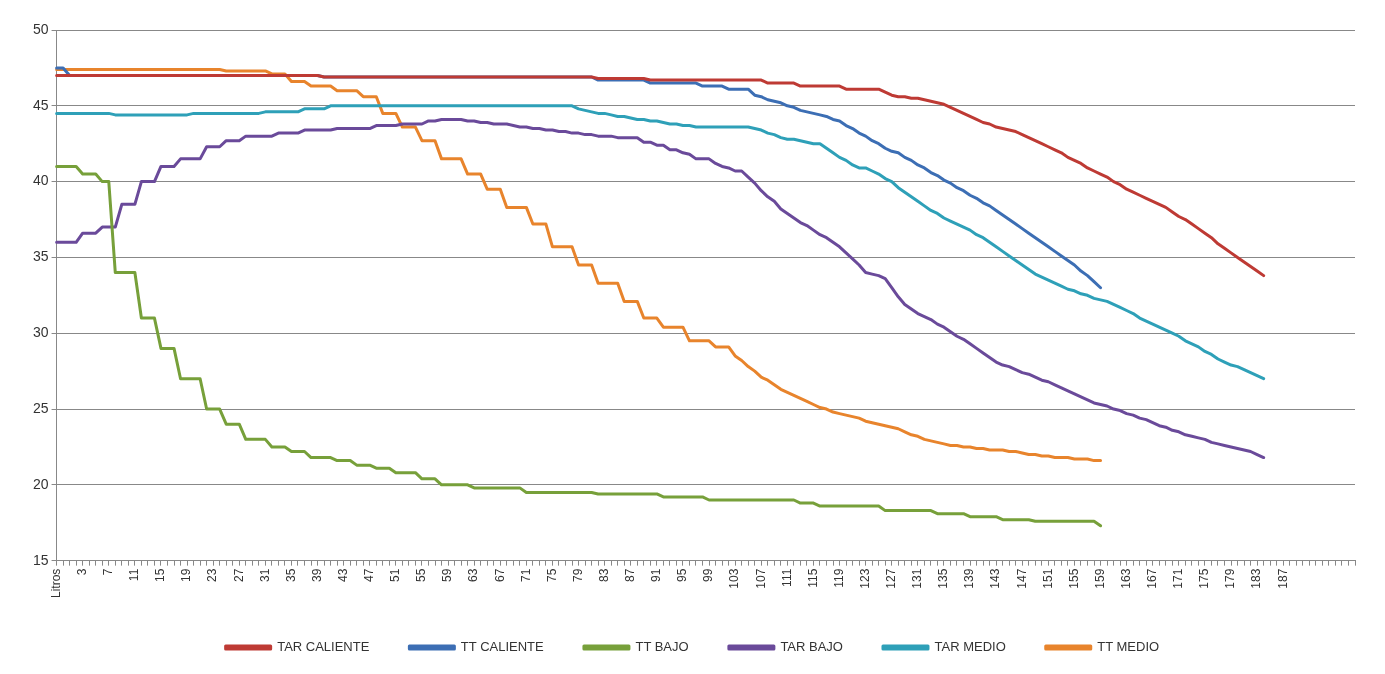  I want to click on x-tick-label: Litros, so click(55, 583).